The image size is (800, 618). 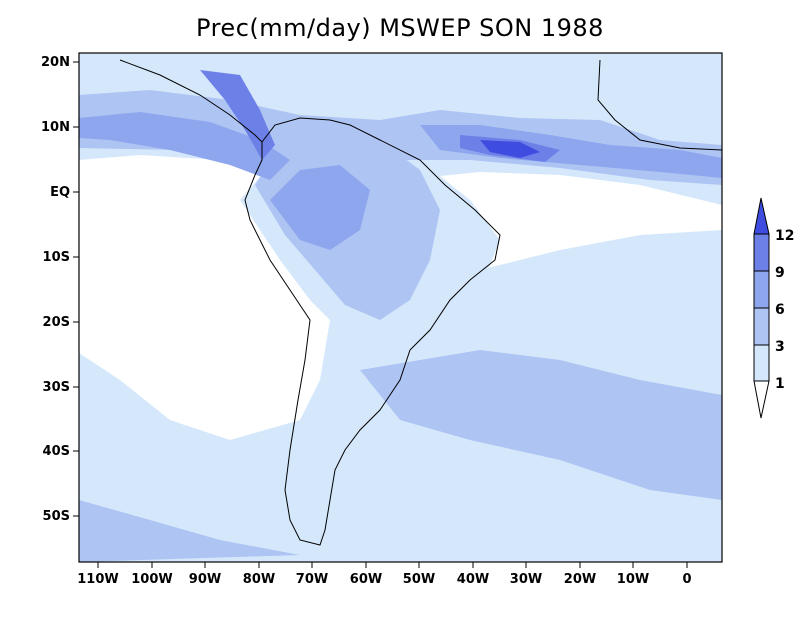 I want to click on map-title: Prec(mm/day) MSWEP SON 1988, so click(x=400, y=28).